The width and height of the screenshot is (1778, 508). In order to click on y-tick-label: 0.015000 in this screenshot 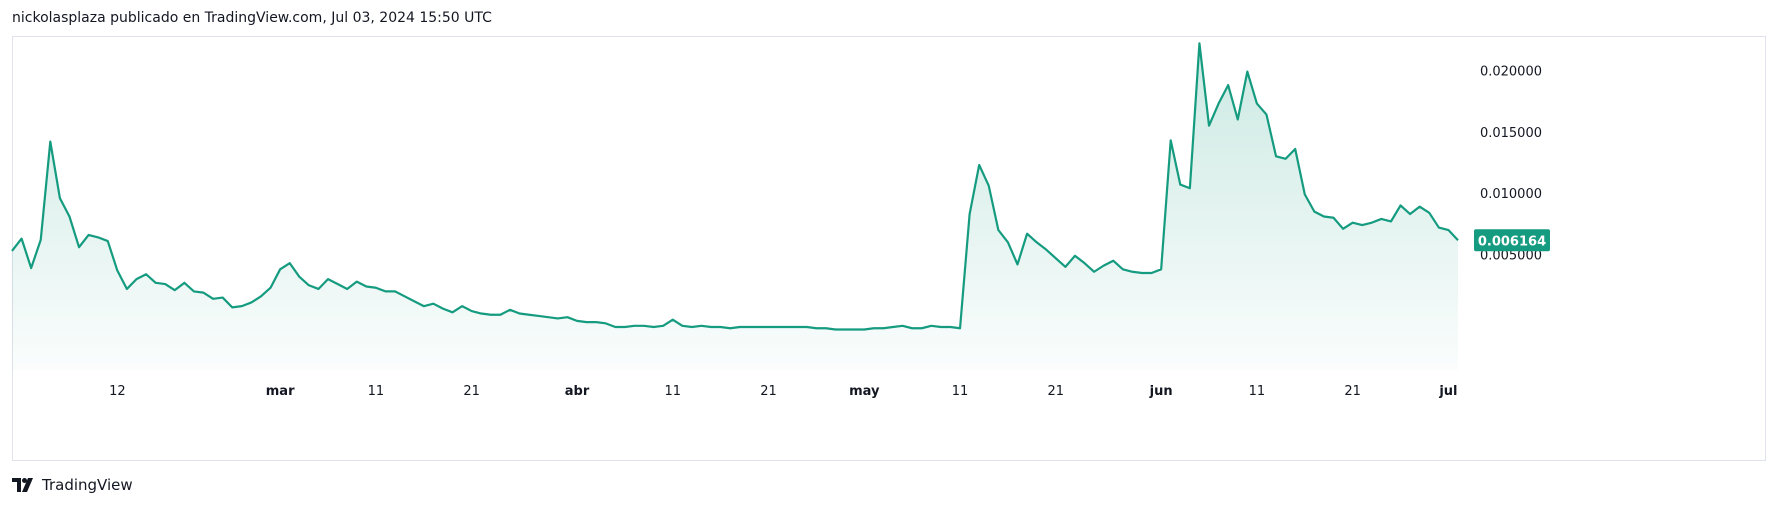, I will do `click(1511, 133)`.